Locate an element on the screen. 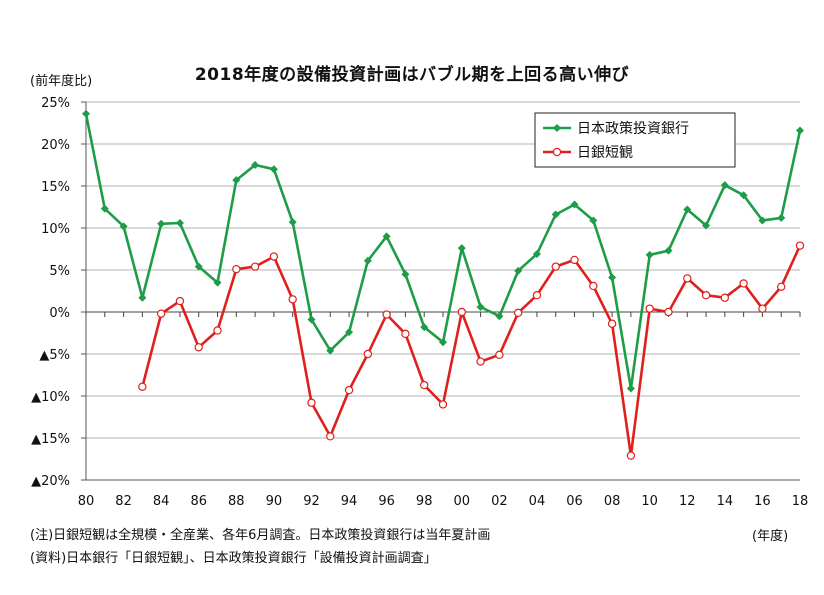 The height and width of the screenshot is (595, 824). y-tick-label: 25% is located at coordinates (55, 103).